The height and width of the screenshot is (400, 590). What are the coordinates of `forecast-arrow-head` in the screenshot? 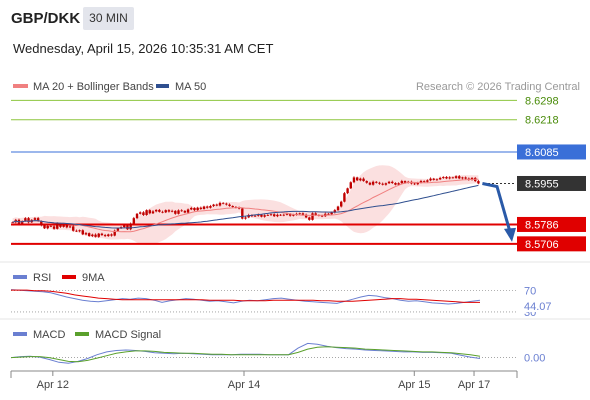 It's located at (510, 234).